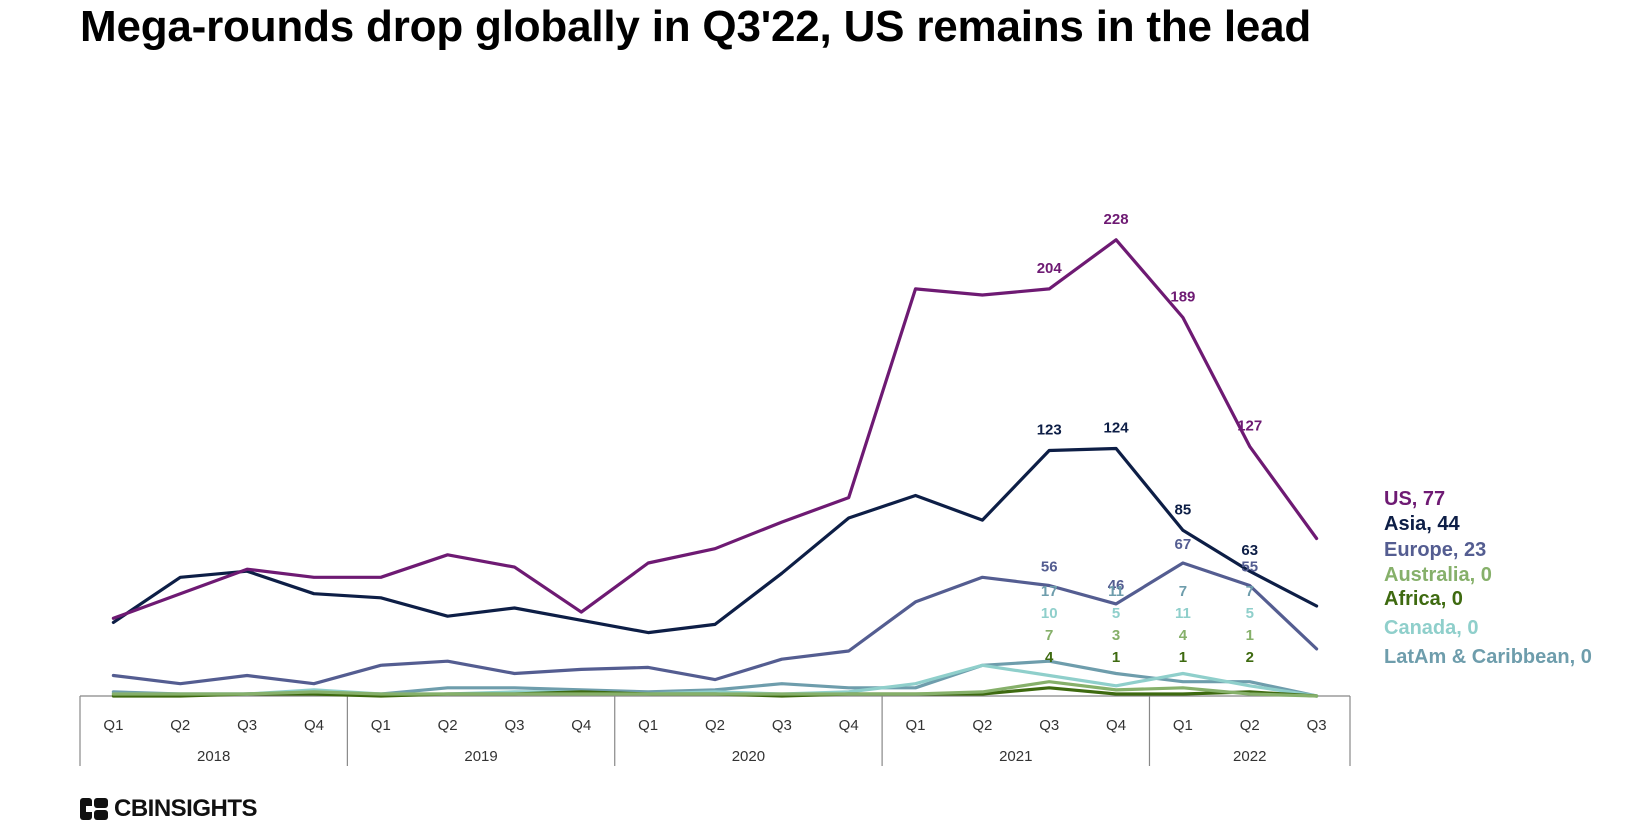 The height and width of the screenshot is (825, 1632). Describe the element at coordinates (1116, 635) in the screenshot. I see `data-label: 3` at that location.